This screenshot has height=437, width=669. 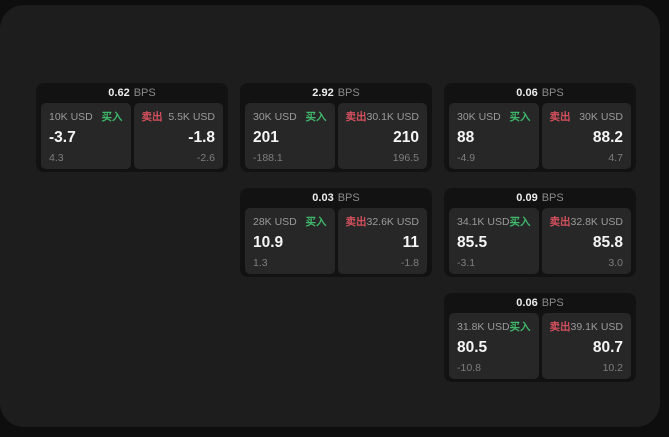 I want to click on sell-amount-label: 30K USD, so click(x=601, y=117).